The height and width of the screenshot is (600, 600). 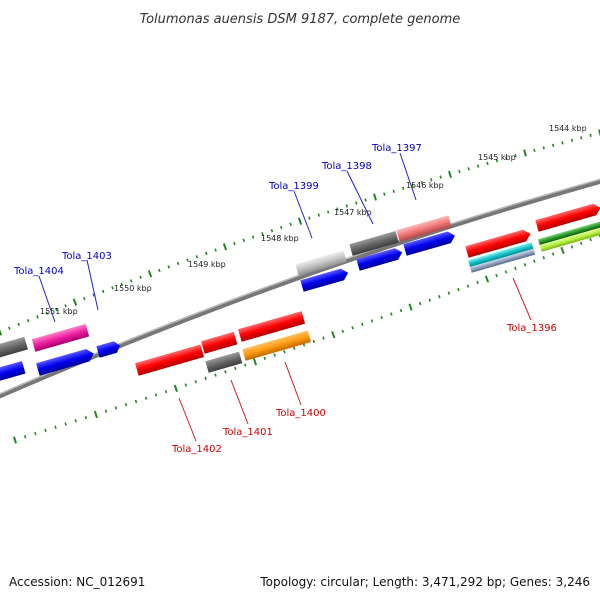 What do you see at coordinates (568, 128) in the screenshot?
I see `ruler-label-1544: 1544 kbp` at bounding box center [568, 128].